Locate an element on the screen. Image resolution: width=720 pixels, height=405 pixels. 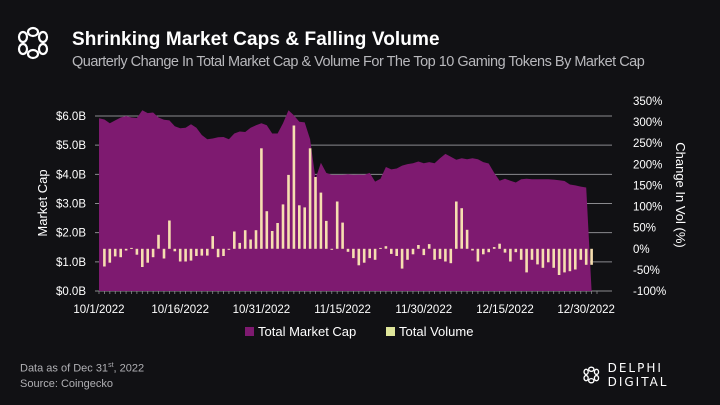
x-tick-label: 12/30/2022 is located at coordinates (586, 310).